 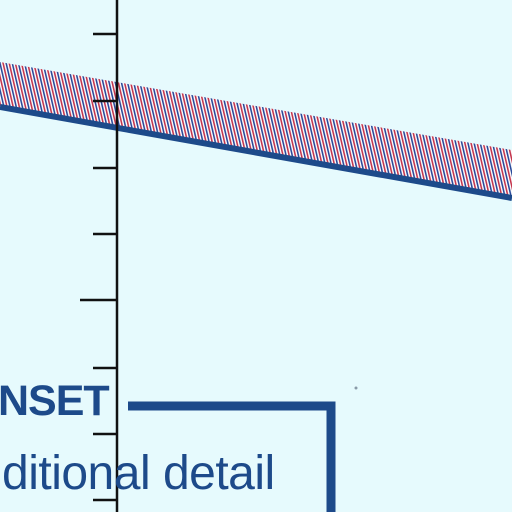 I want to click on map-speck, so click(x=356, y=388).